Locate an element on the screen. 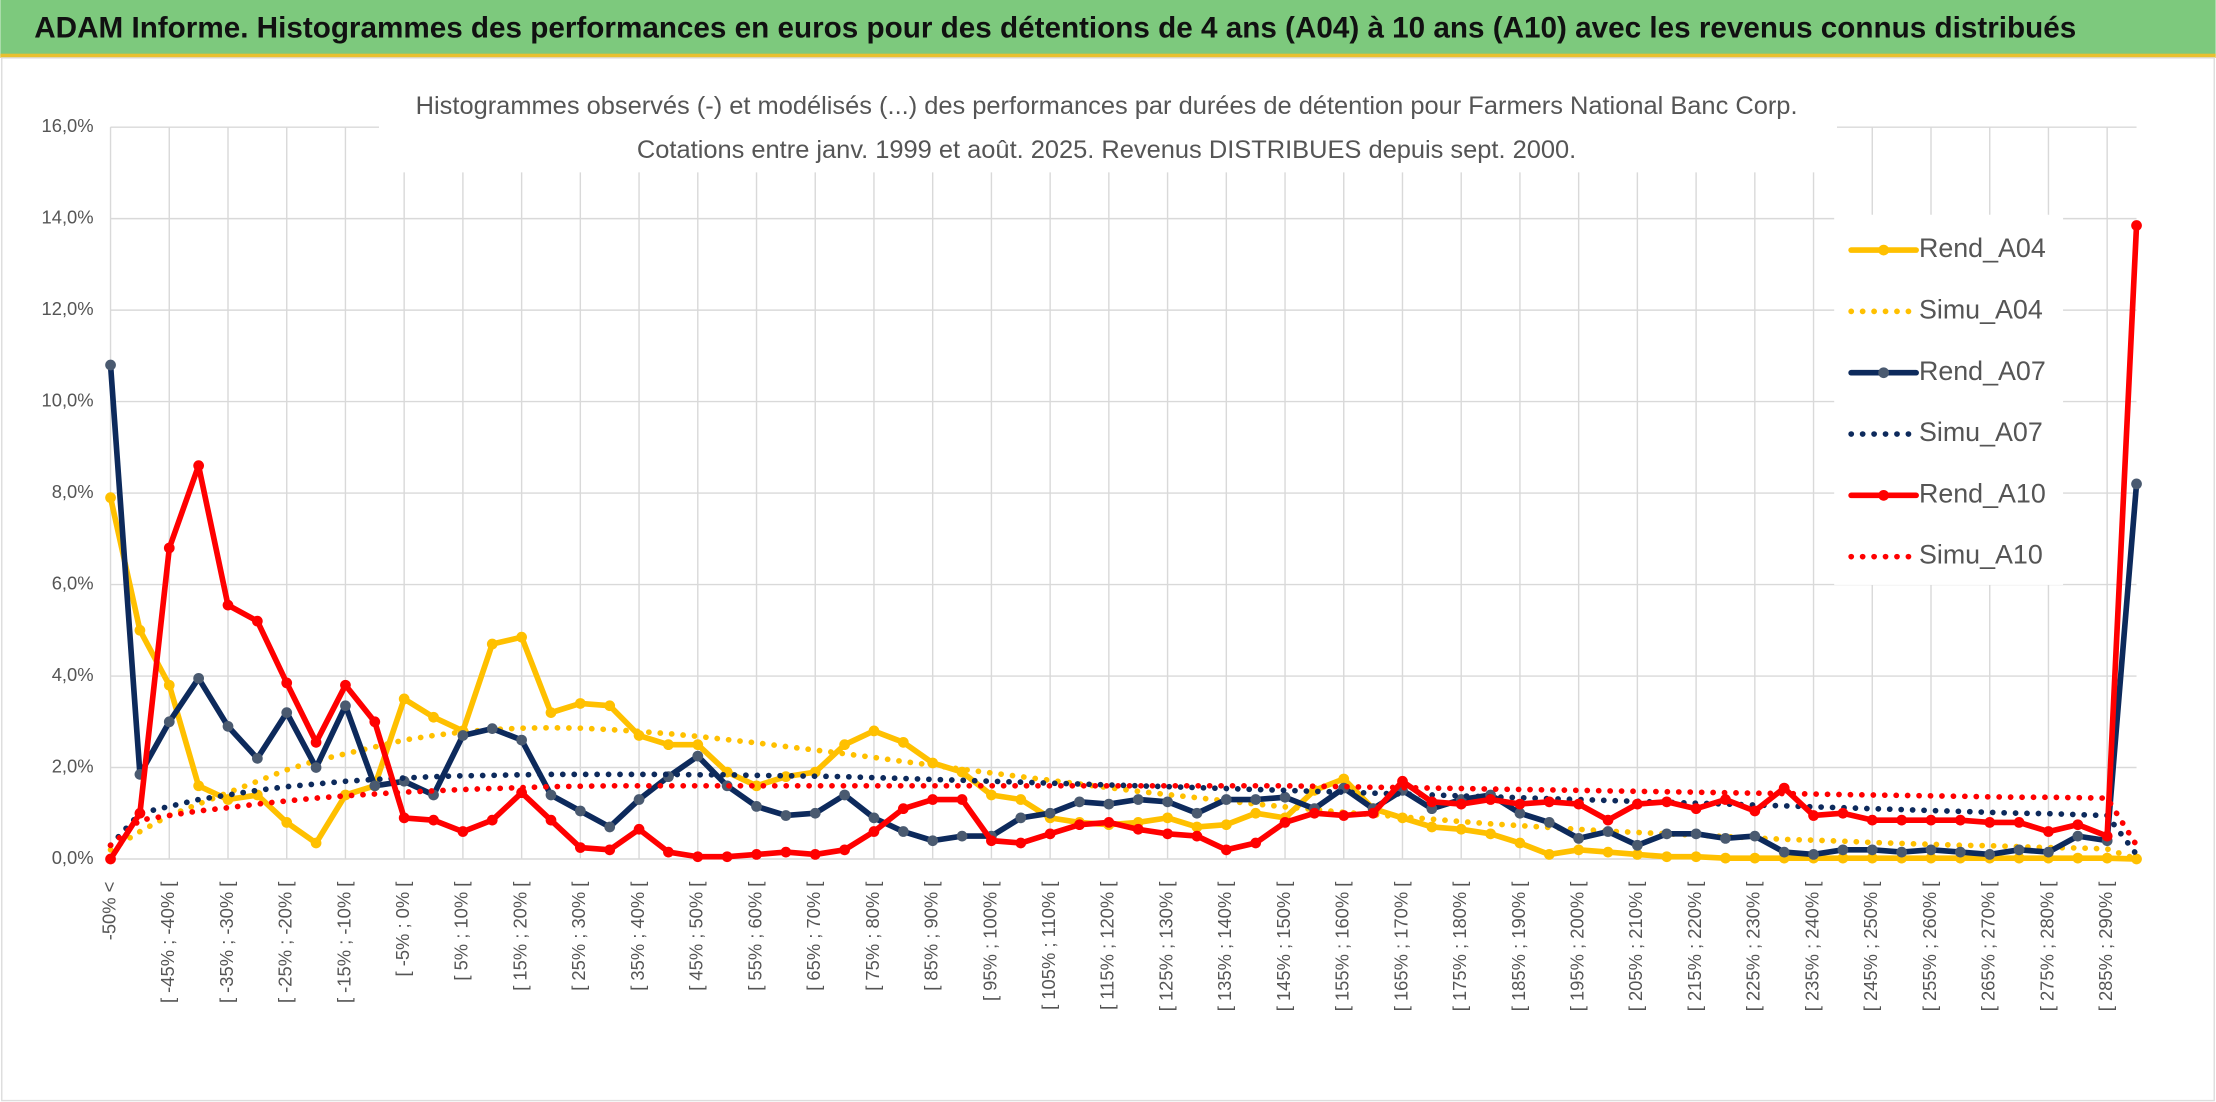 The width and height of the screenshot is (2216, 1102). x-tick-label: [ 95% ; 100% [ is located at coordinates (989, 941).